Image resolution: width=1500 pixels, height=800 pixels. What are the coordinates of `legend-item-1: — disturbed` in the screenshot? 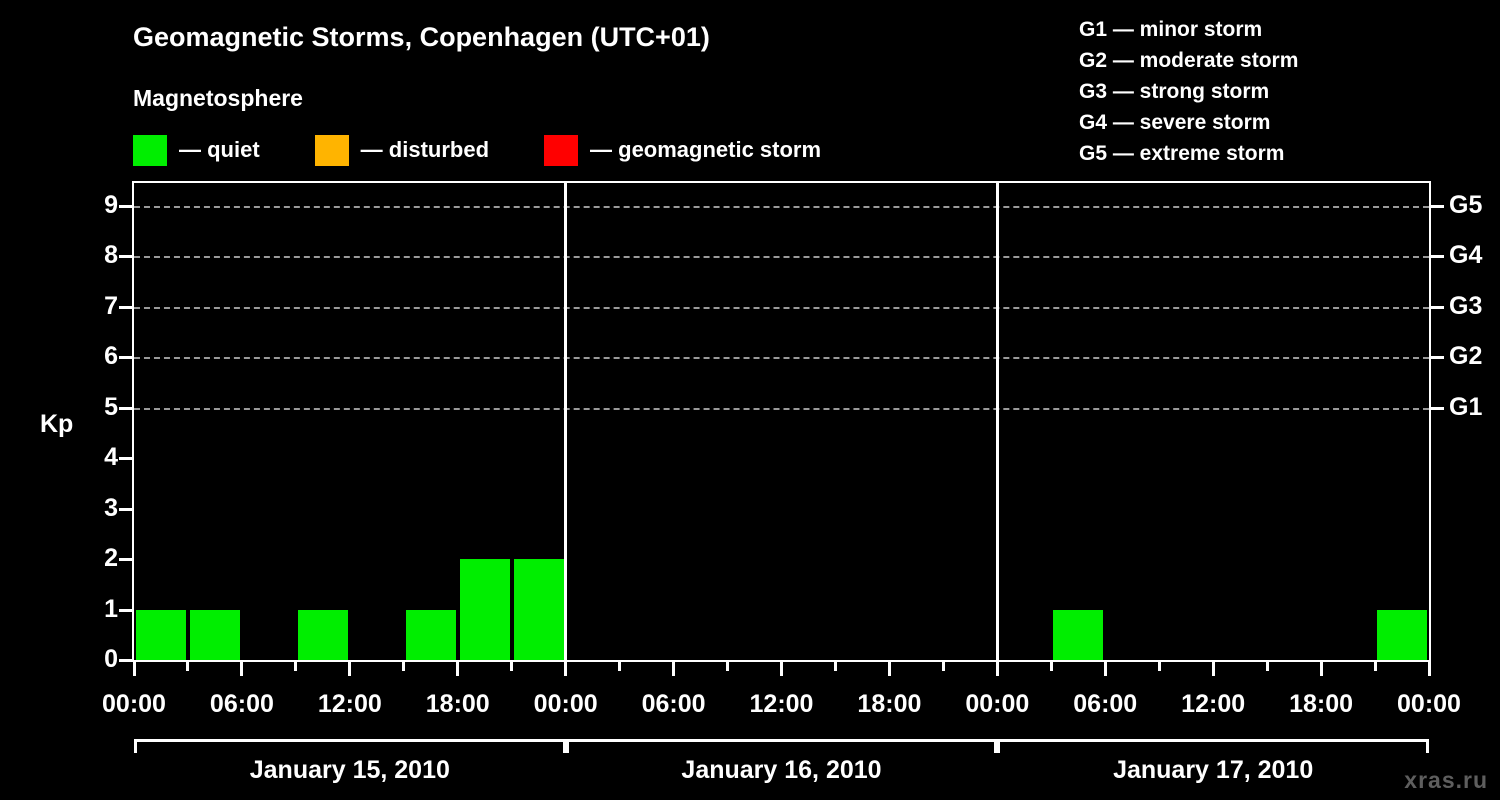 It's located at (402, 150).